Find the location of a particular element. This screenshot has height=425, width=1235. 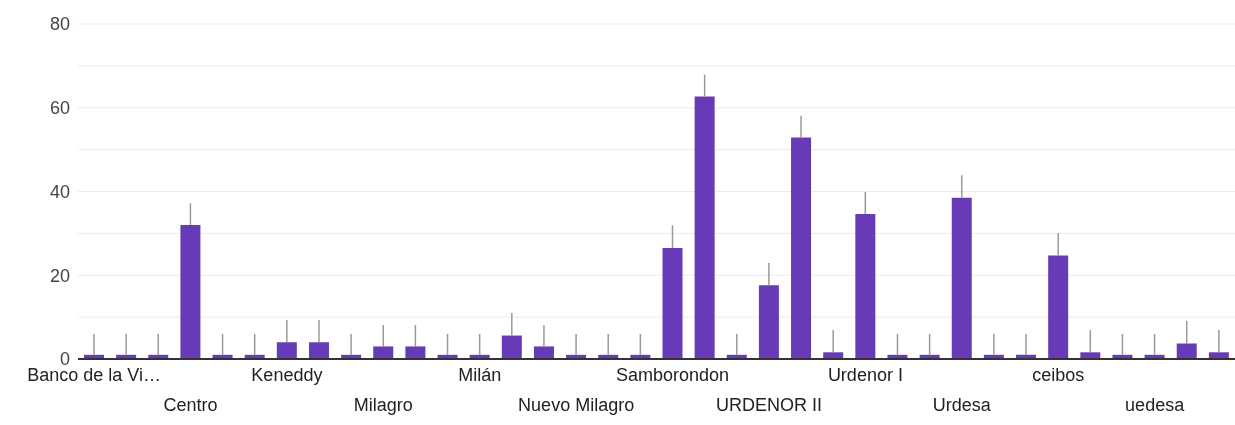

x-tick-label: ceibos is located at coordinates (1058, 375).